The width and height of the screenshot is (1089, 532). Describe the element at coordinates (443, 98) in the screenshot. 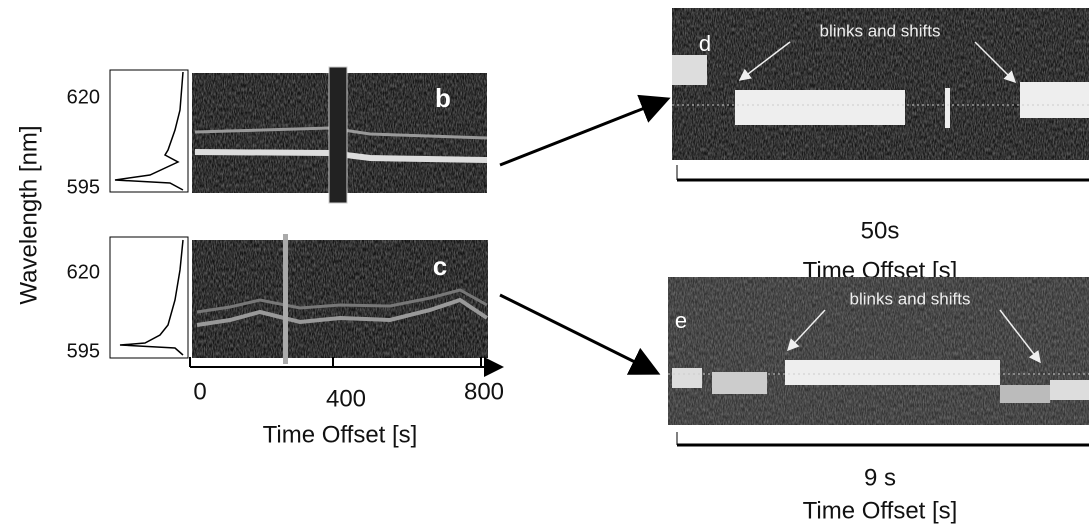

I see `panel-label: b` at that location.